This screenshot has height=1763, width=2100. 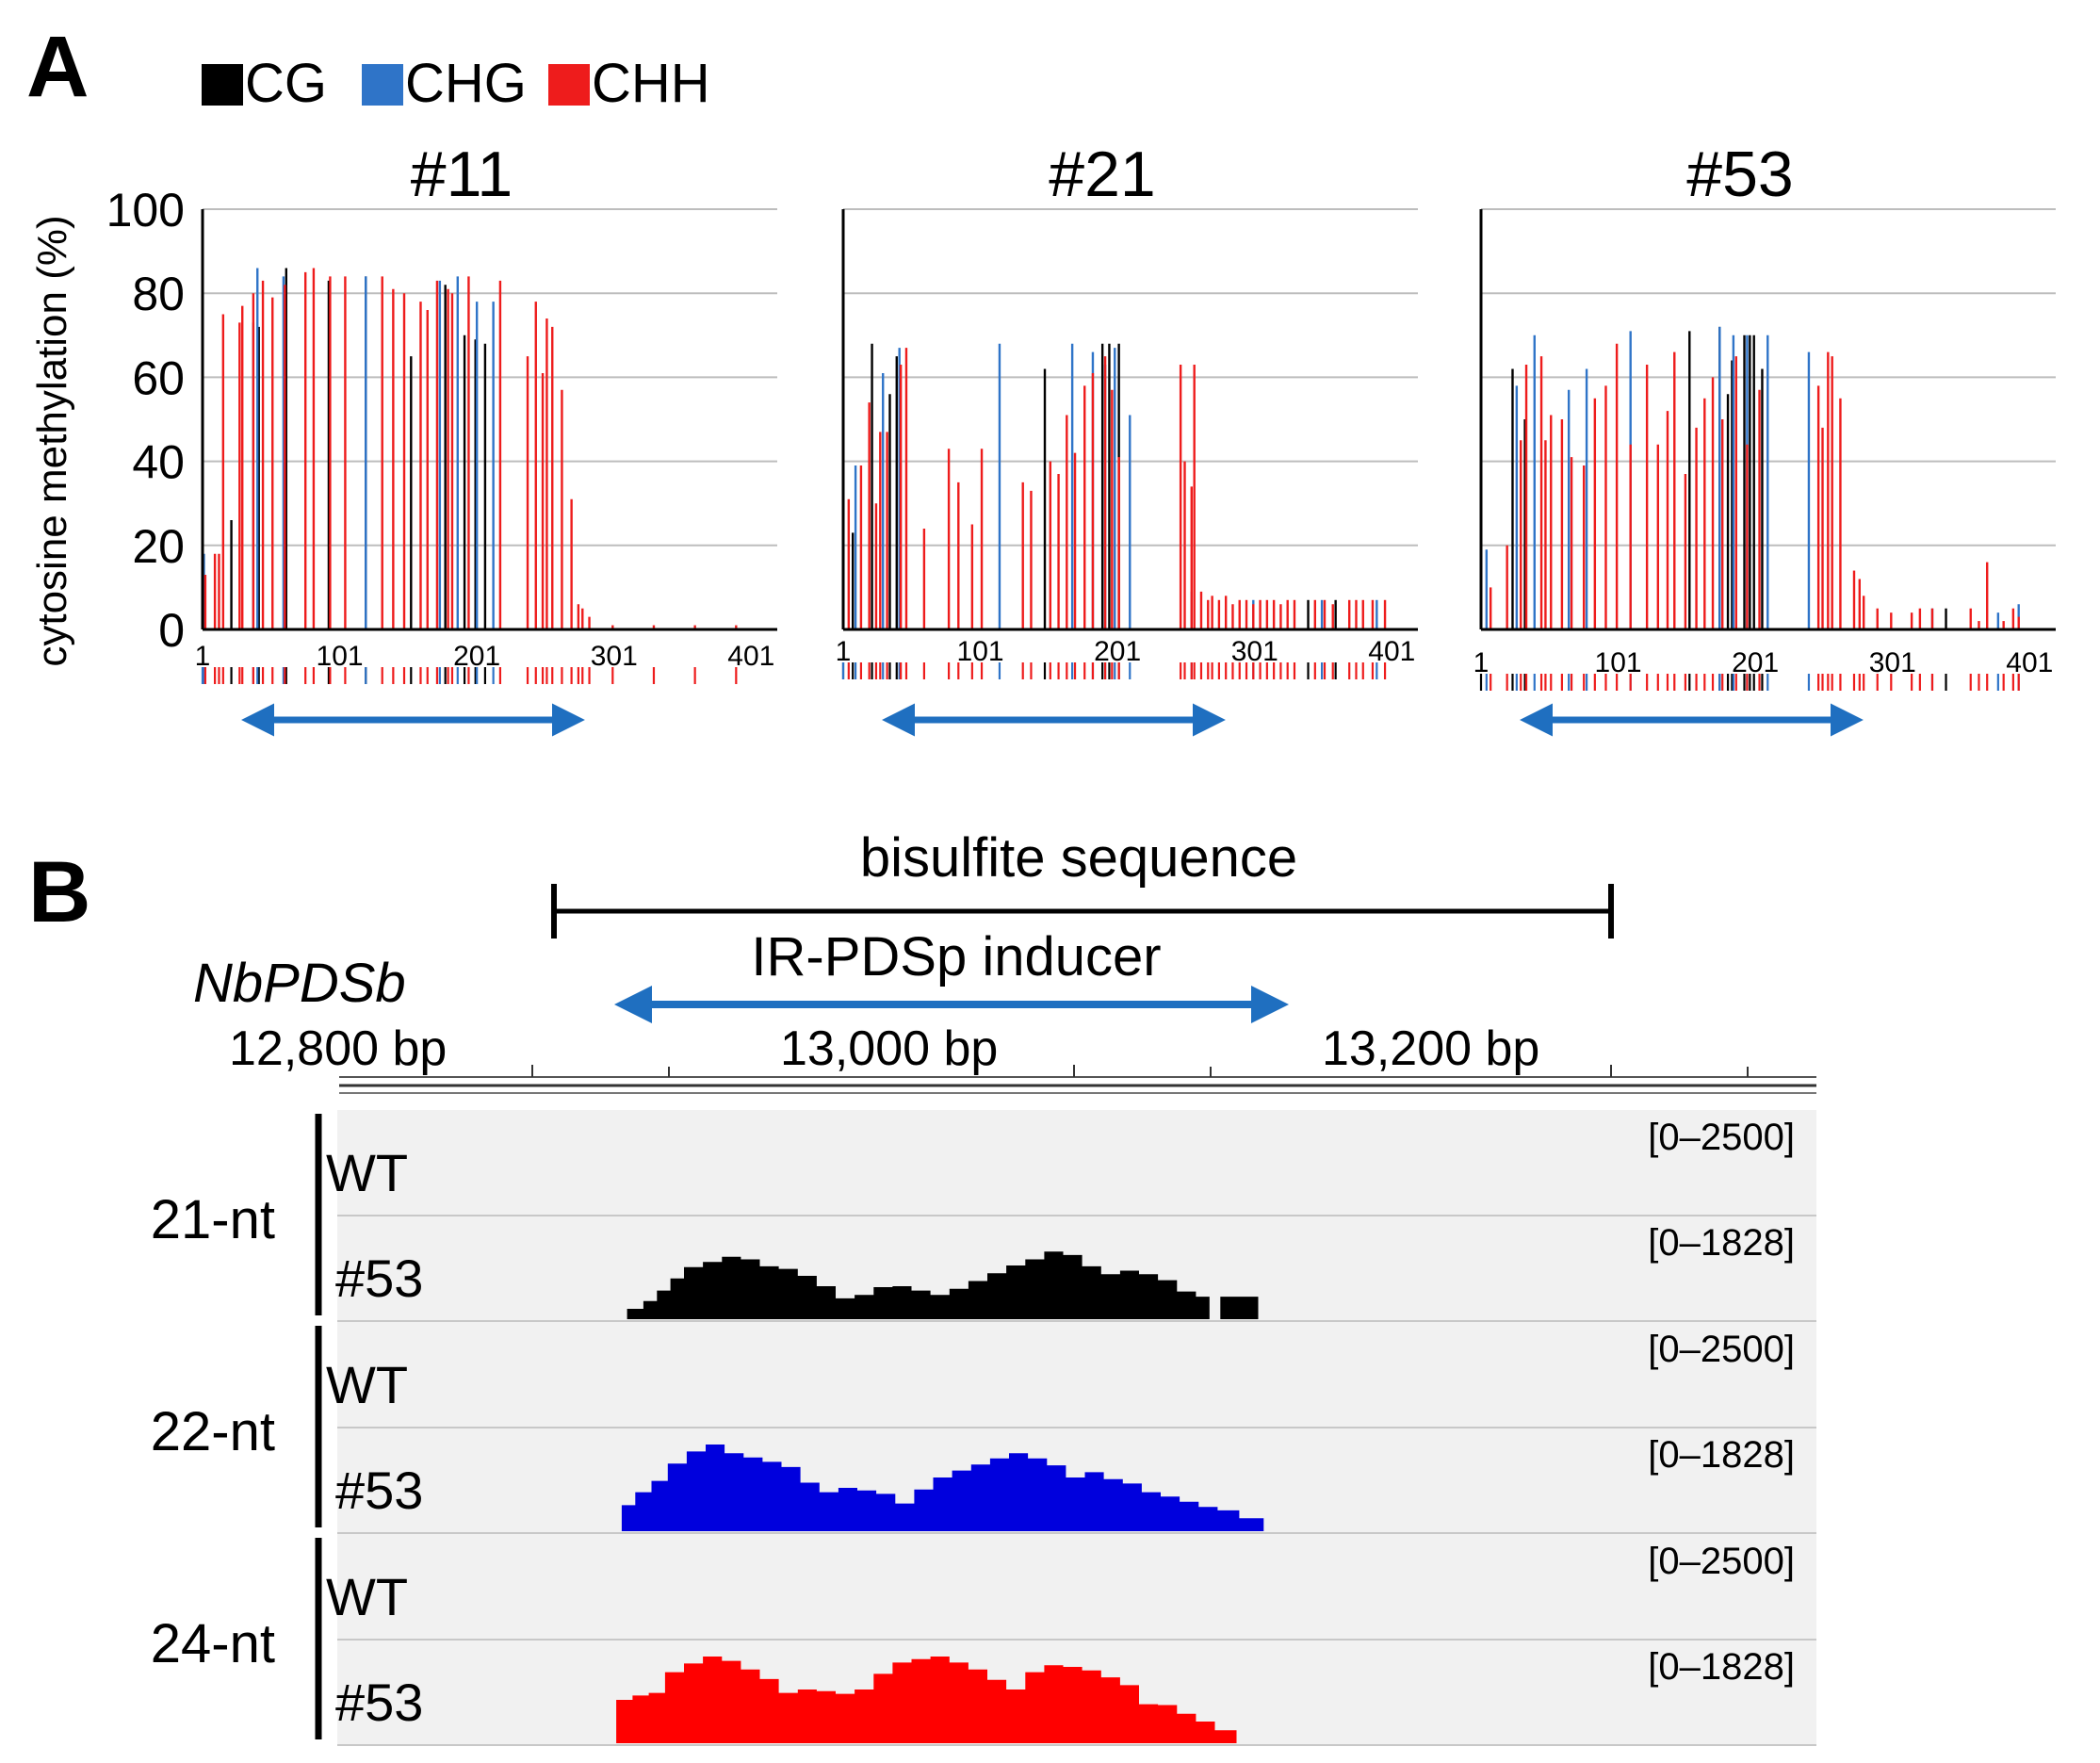 I want to click on coord-label-12800: 12,800 bp, so click(x=338, y=1048).